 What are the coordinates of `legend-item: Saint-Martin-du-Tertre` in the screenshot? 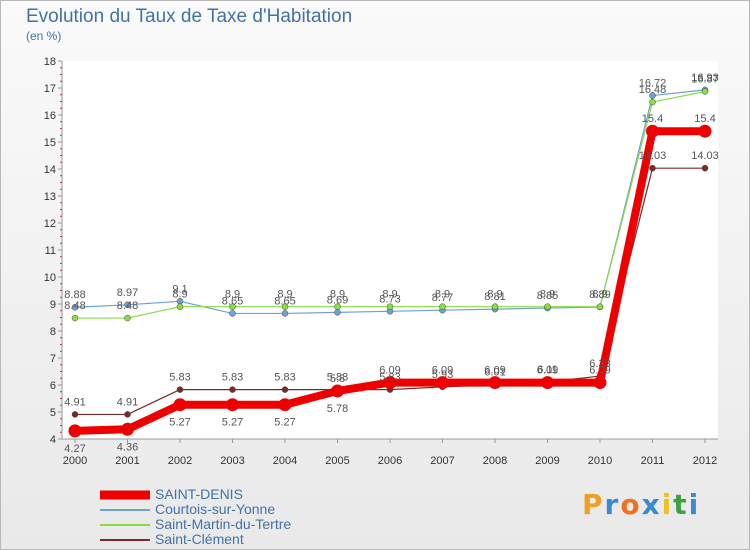 It's located at (195, 524).